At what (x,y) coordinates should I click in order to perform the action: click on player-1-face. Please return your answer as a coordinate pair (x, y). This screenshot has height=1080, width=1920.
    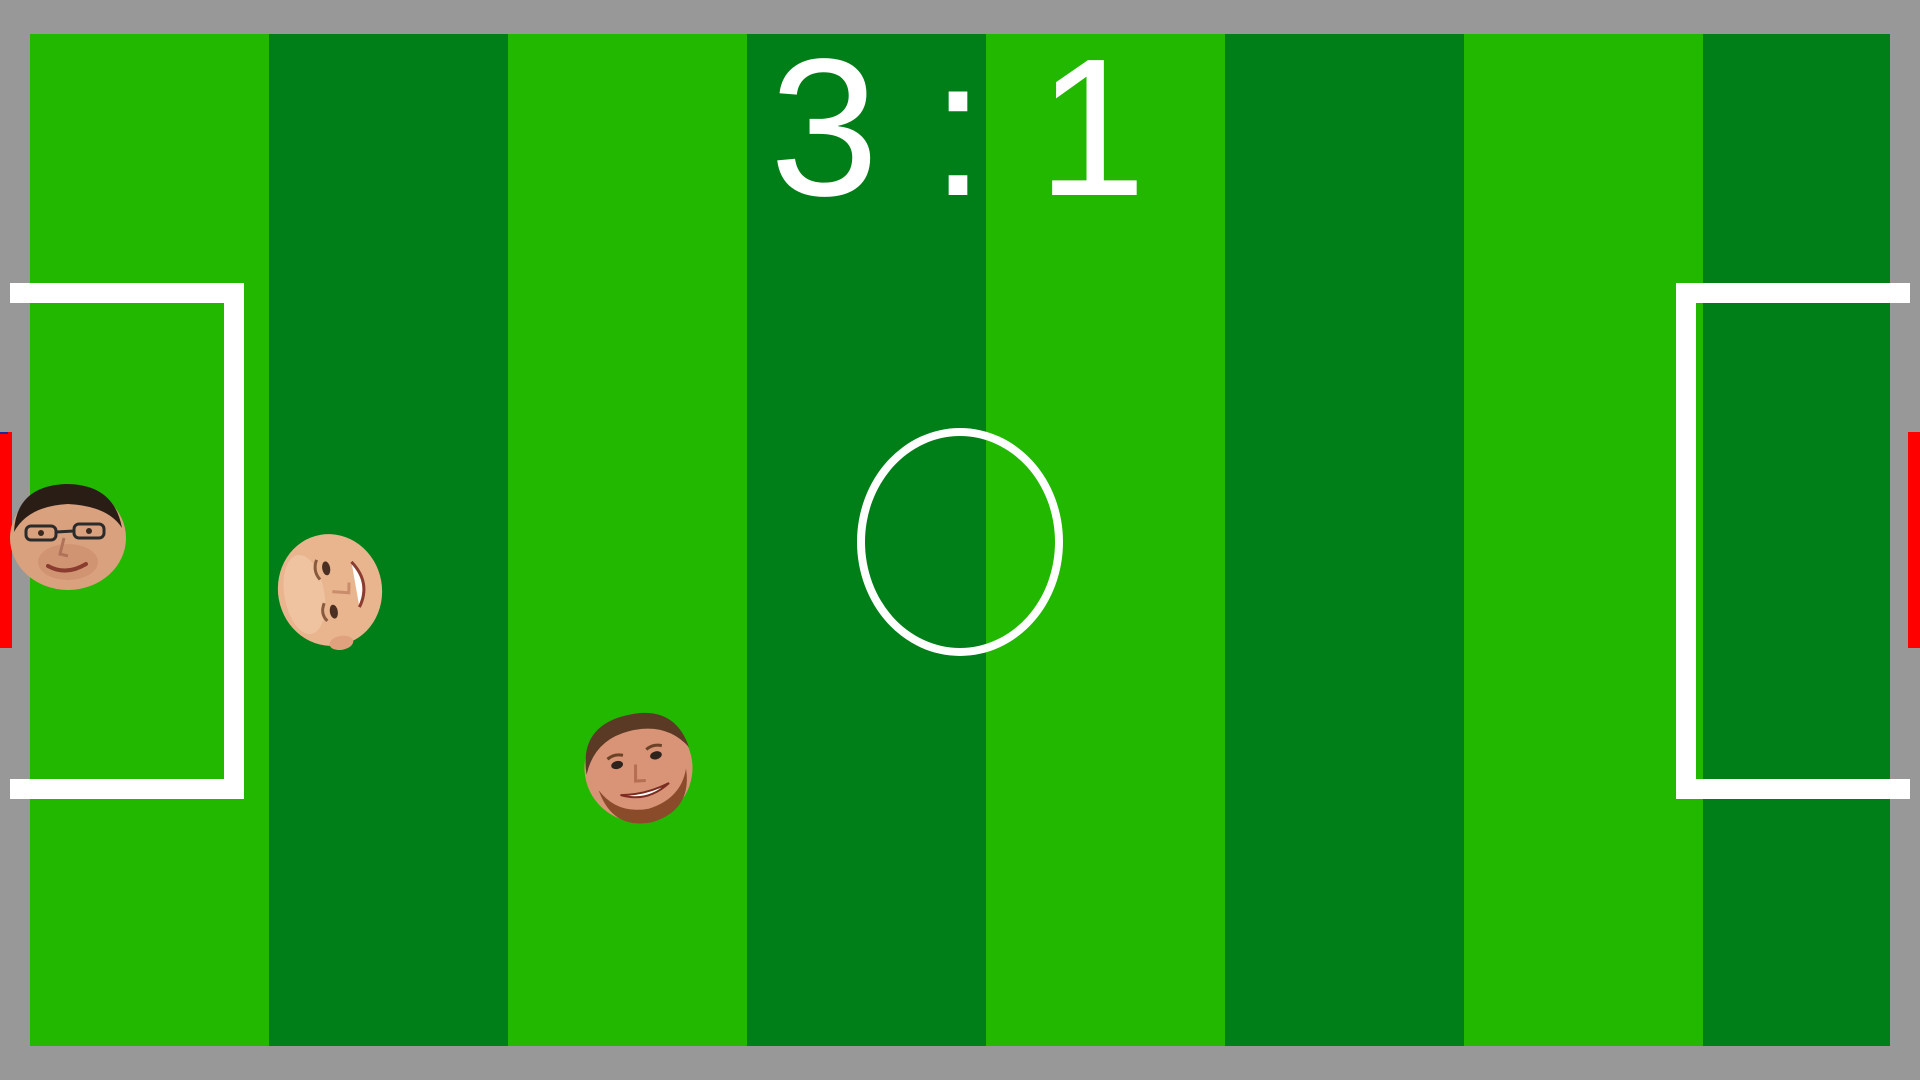
    Looking at the image, I should click on (68, 537).